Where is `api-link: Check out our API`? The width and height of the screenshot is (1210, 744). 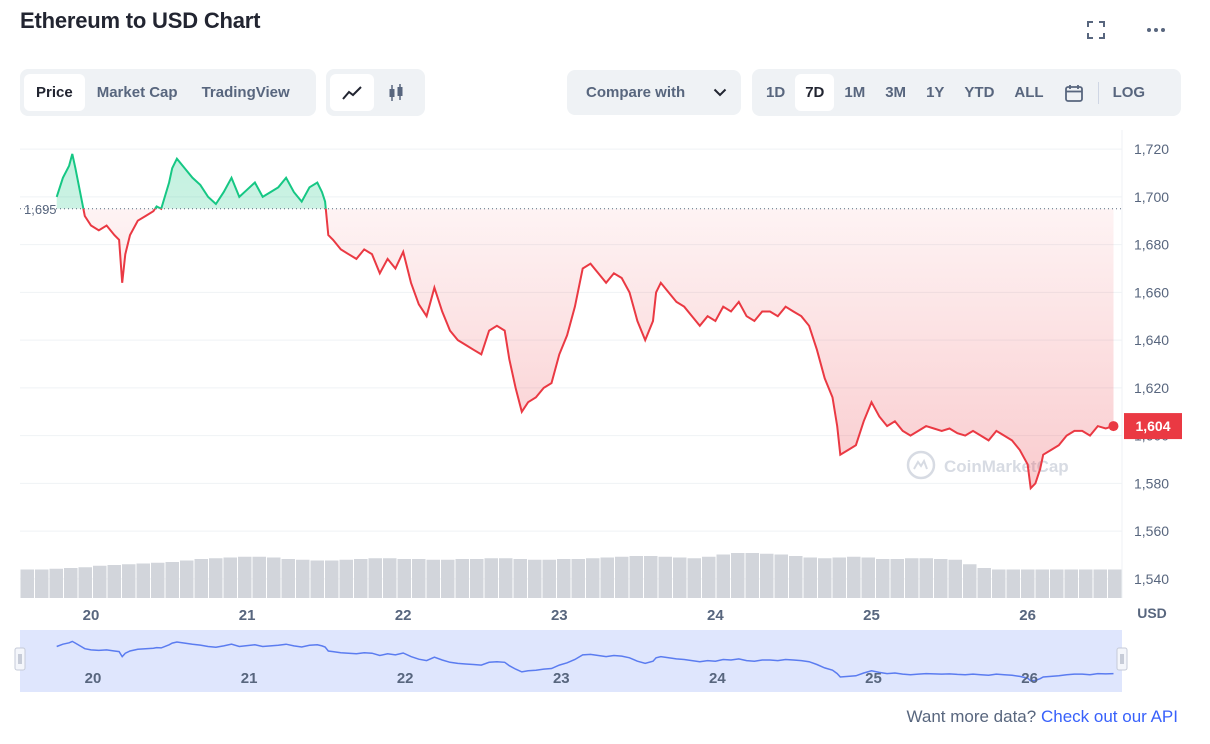
api-link: Check out our API is located at coordinates (1109, 716).